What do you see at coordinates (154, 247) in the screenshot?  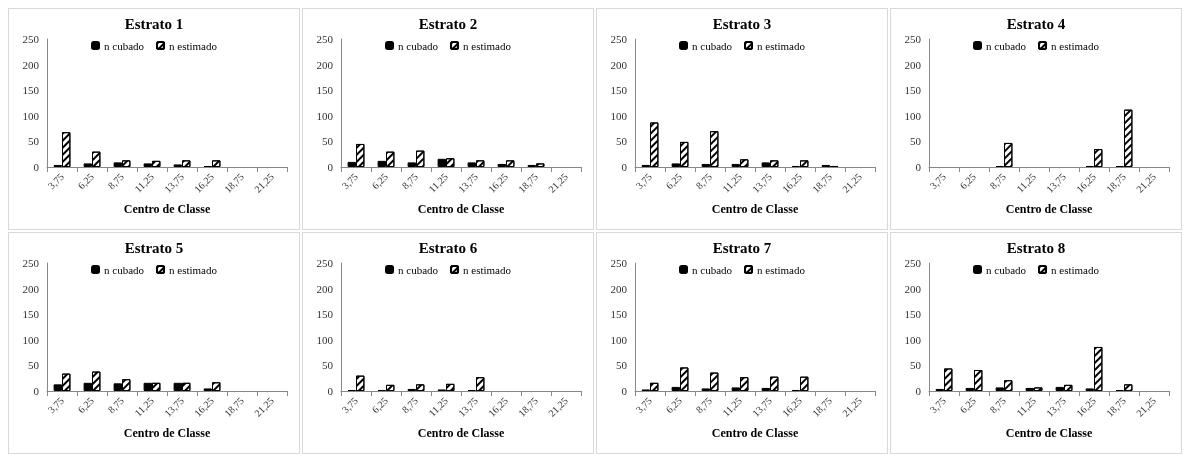 I see `chart-title: Estrato 5` at bounding box center [154, 247].